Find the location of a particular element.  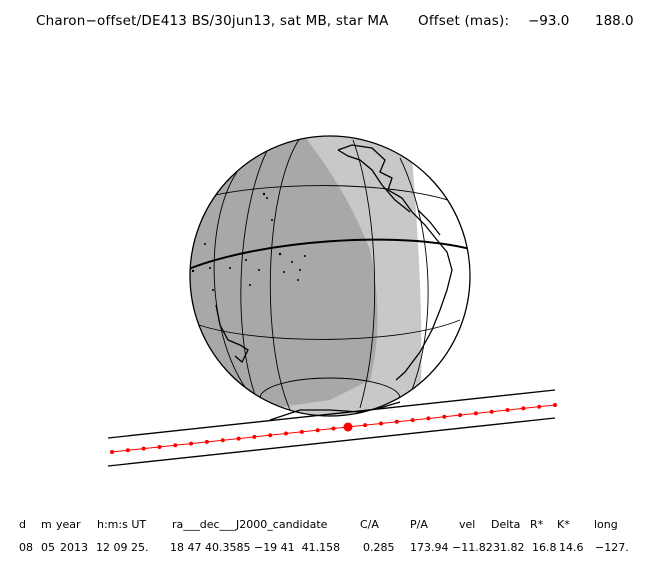

cell-long: −127. is located at coordinates (612, 547).